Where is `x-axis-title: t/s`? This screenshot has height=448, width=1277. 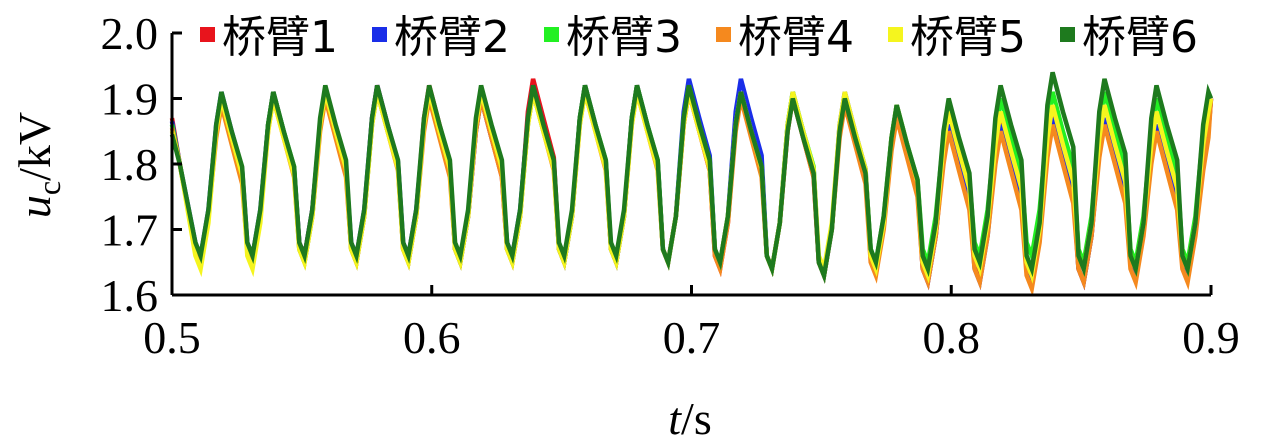
x-axis-title: t/s is located at coordinates (689, 418).